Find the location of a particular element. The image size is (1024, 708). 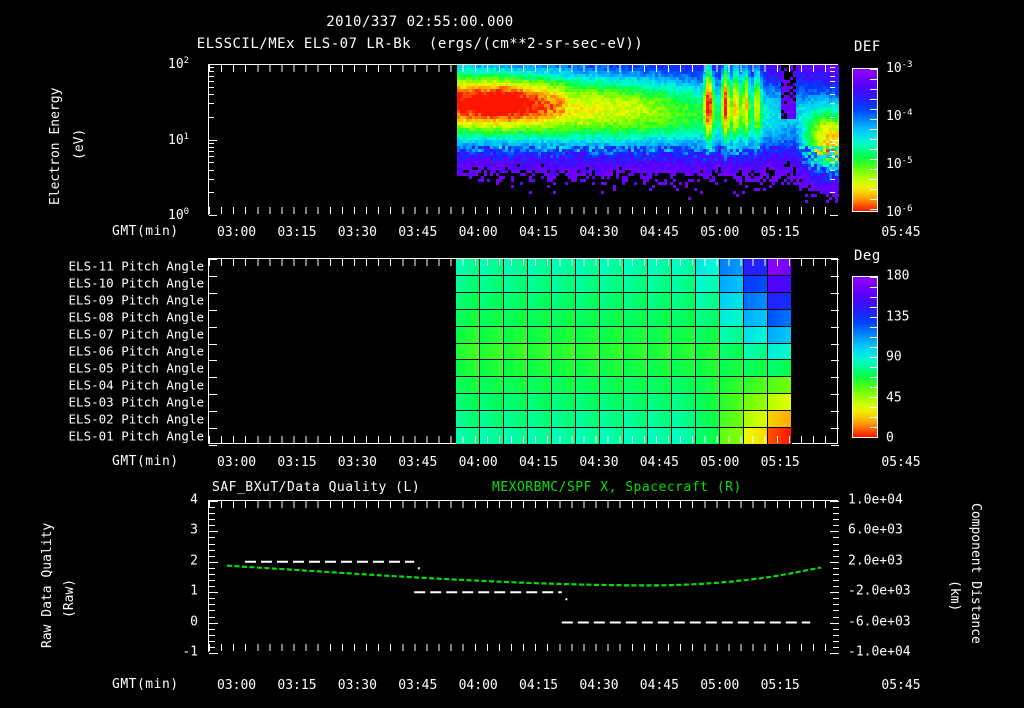

top-panel-xlabel: GMT(min) is located at coordinates (145, 231).